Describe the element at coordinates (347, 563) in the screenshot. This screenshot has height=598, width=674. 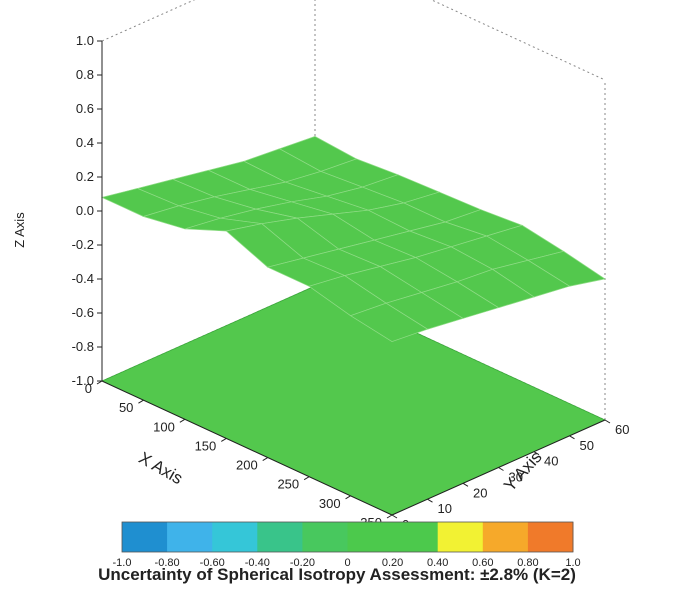
I see `colorbar-label: 0` at that location.